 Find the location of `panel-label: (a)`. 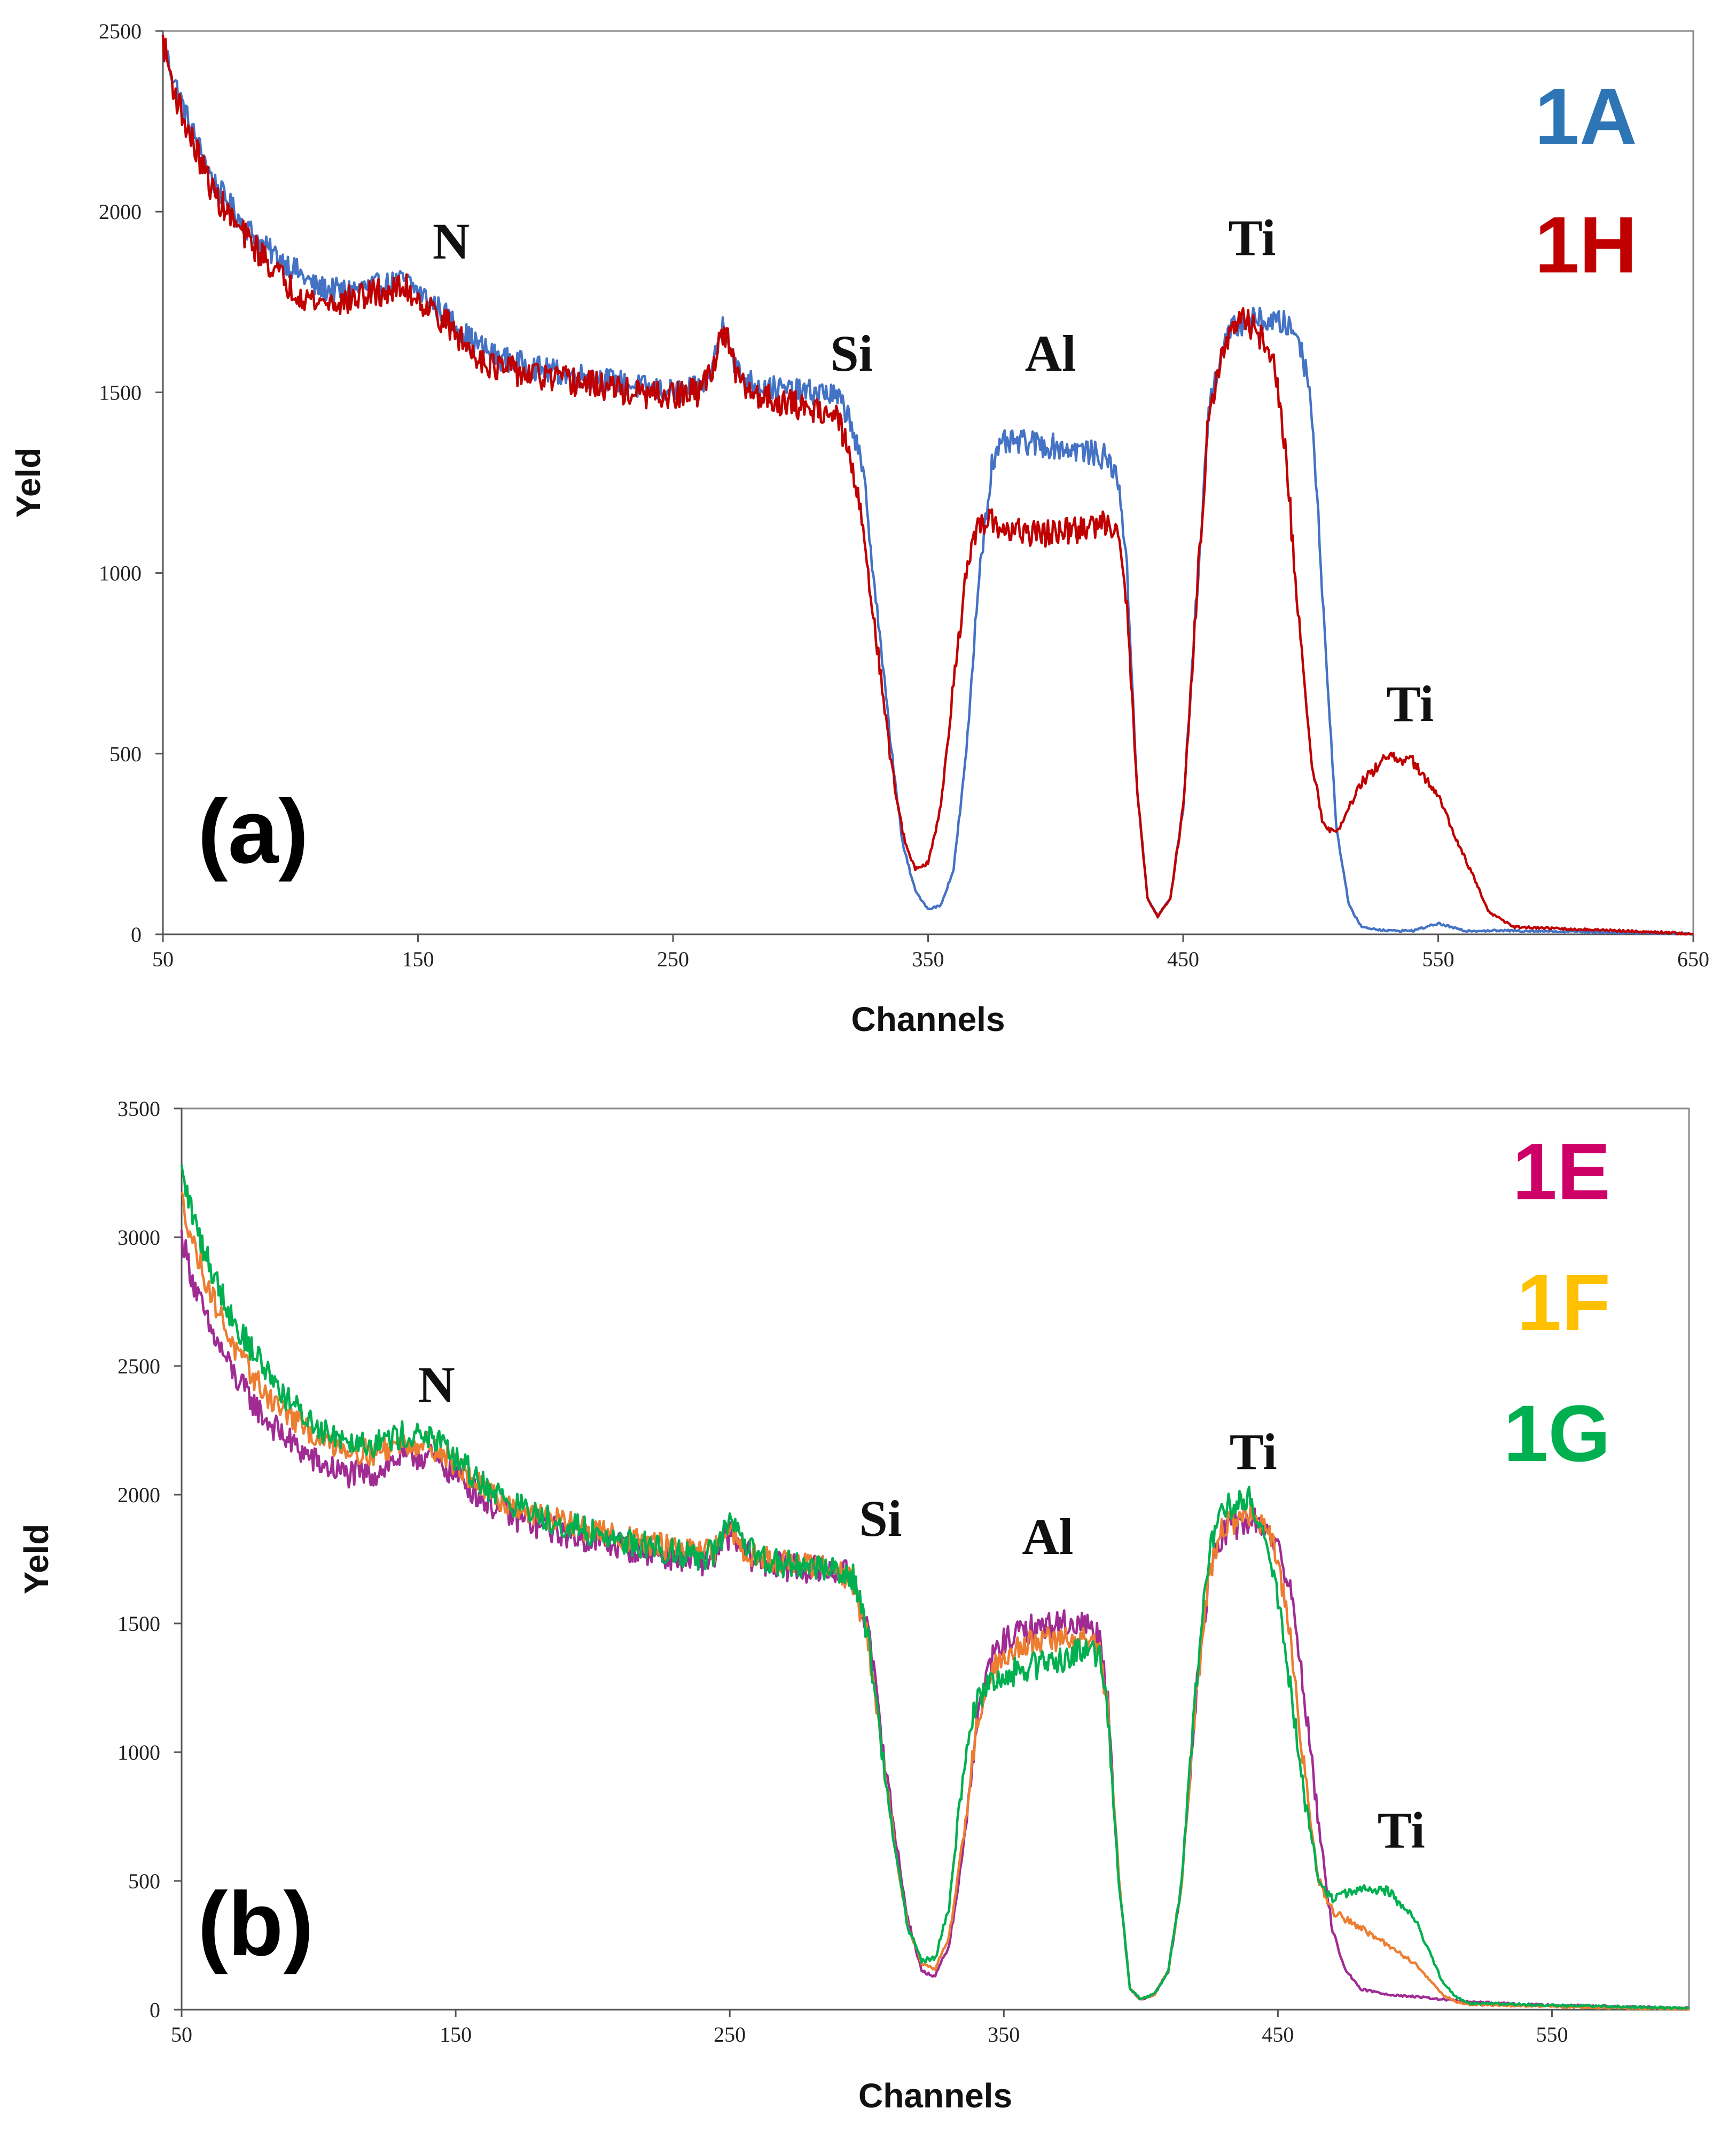

panel-label: (a) is located at coordinates (254, 832).